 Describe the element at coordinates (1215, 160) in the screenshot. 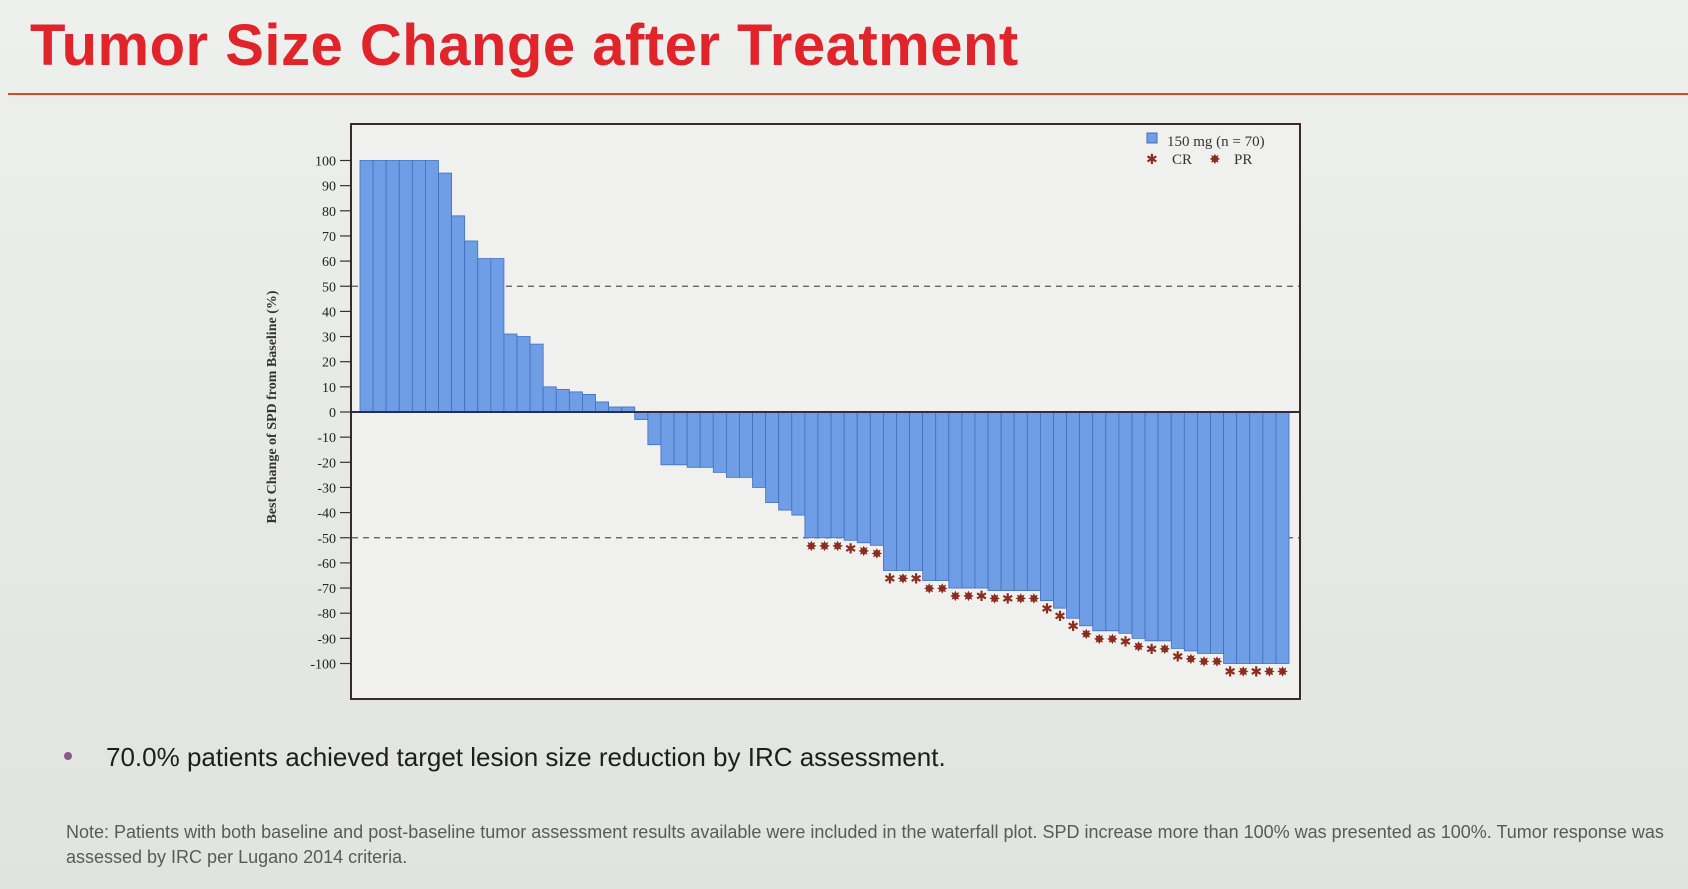

I see `legend-pr-marker: ✸` at that location.